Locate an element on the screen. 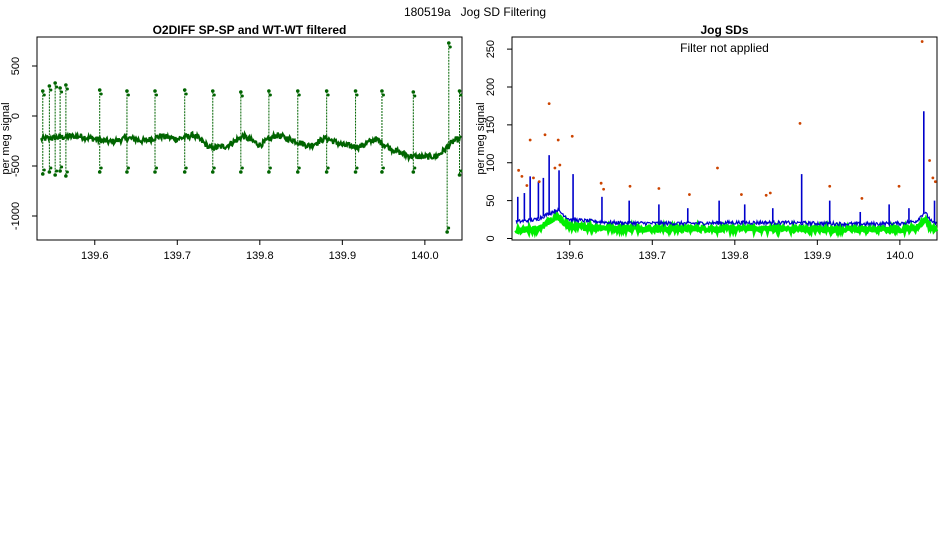 This screenshot has width=950, height=550. x-tick-label: 139.7 is located at coordinates (653, 256).